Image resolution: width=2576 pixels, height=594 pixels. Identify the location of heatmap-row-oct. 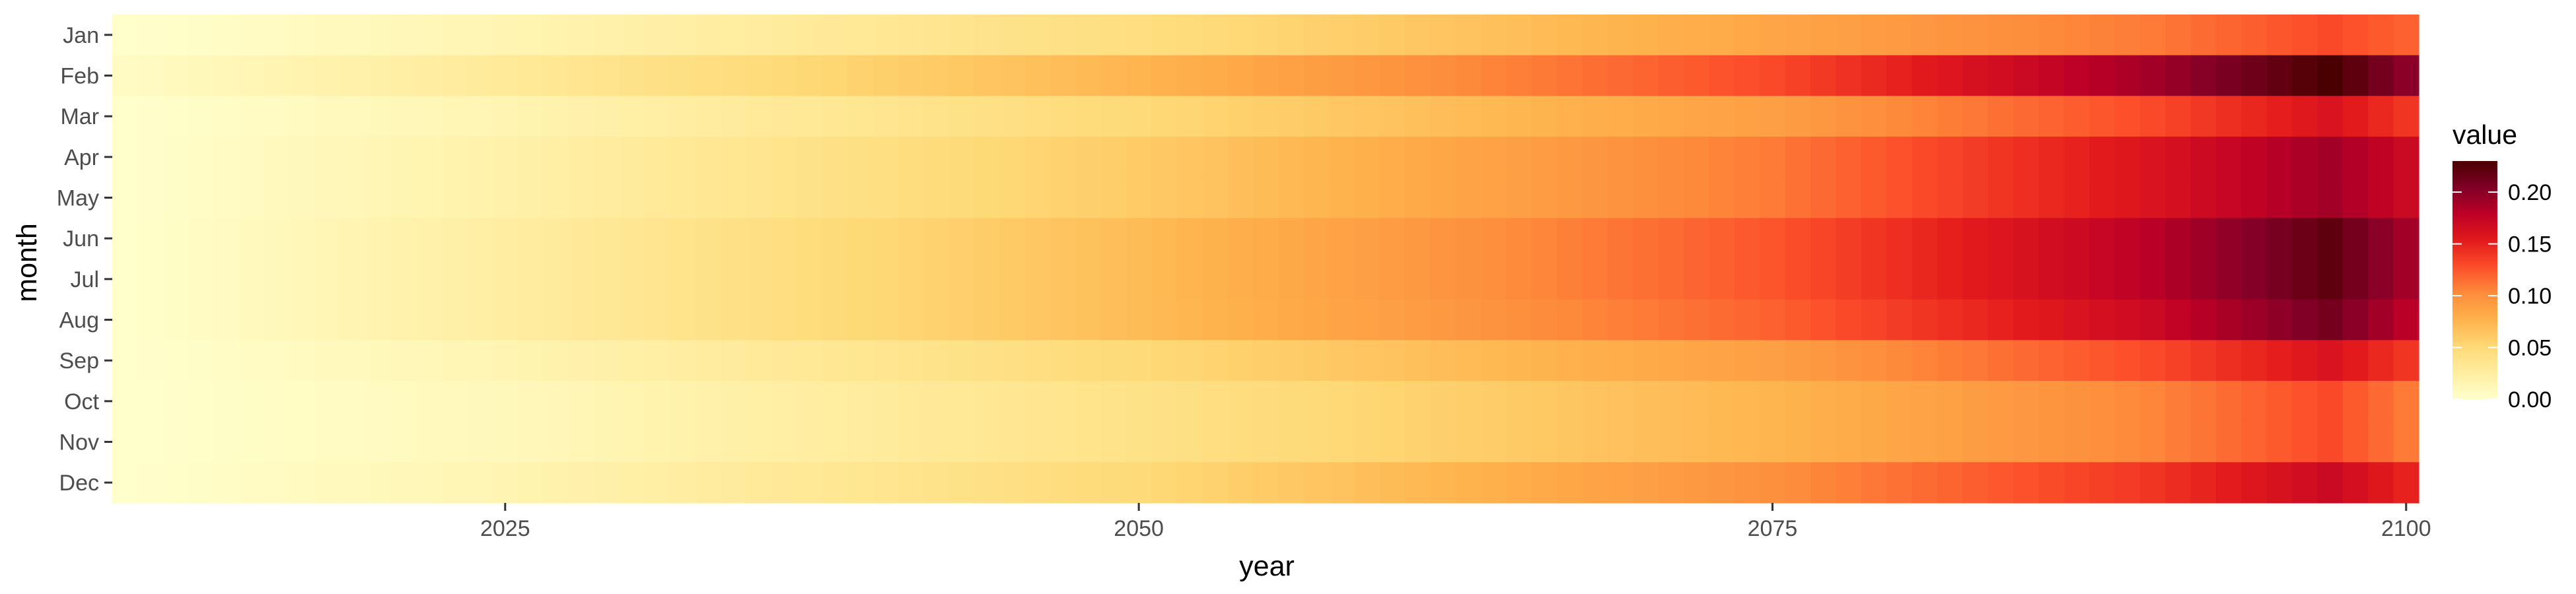
(1265, 402).